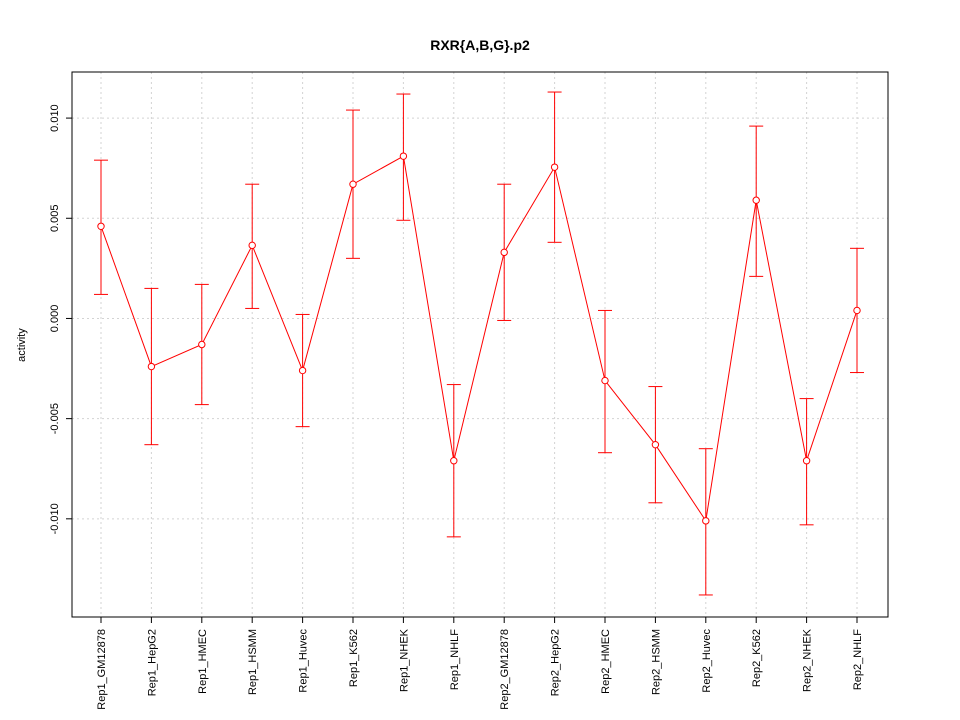 Image resolution: width=960 pixels, height=720 pixels. What do you see at coordinates (22, 345) in the screenshot?
I see `y-axis-label: activity` at bounding box center [22, 345].